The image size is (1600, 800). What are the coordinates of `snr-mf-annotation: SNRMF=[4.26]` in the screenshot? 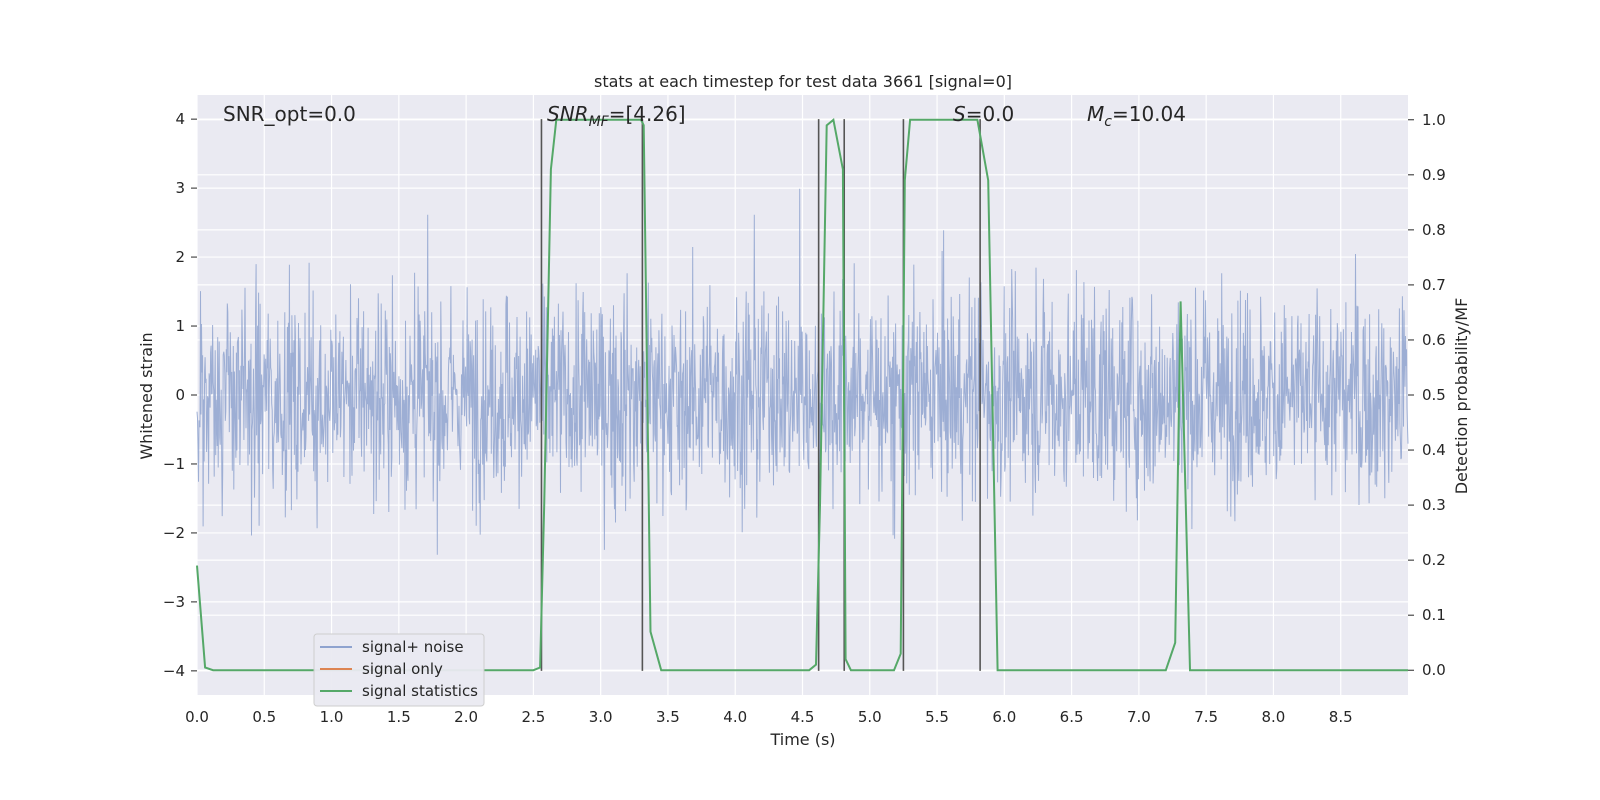 It's located at (616, 116).